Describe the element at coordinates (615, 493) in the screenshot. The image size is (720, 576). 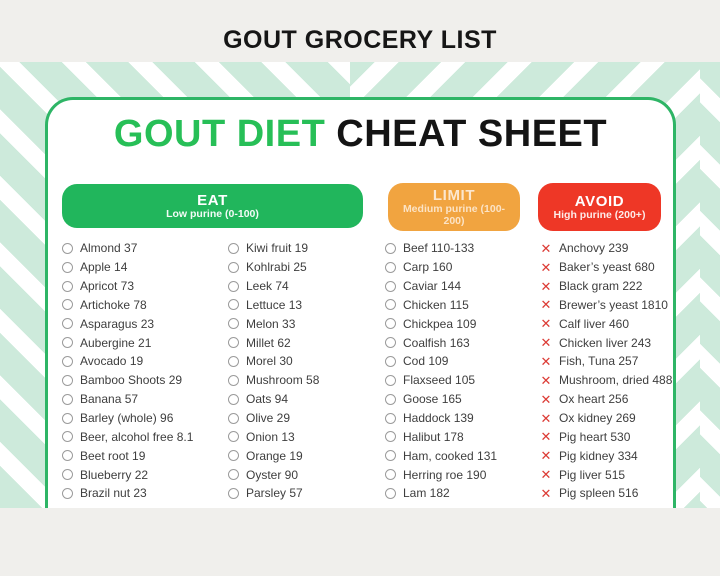
I see `list-item: ✕ Pig spleen 516` at that location.